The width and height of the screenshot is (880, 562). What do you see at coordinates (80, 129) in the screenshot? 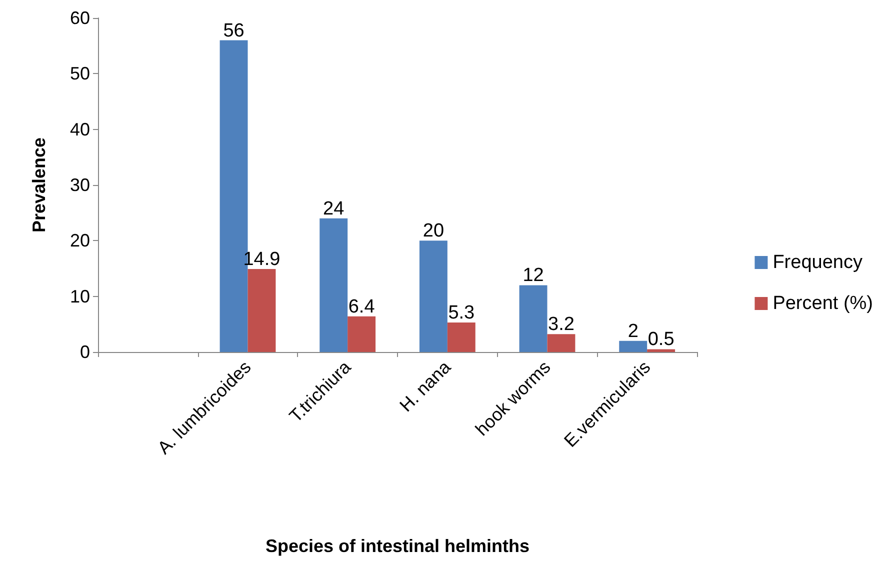
I see `y-tick-label: 40` at bounding box center [80, 129].